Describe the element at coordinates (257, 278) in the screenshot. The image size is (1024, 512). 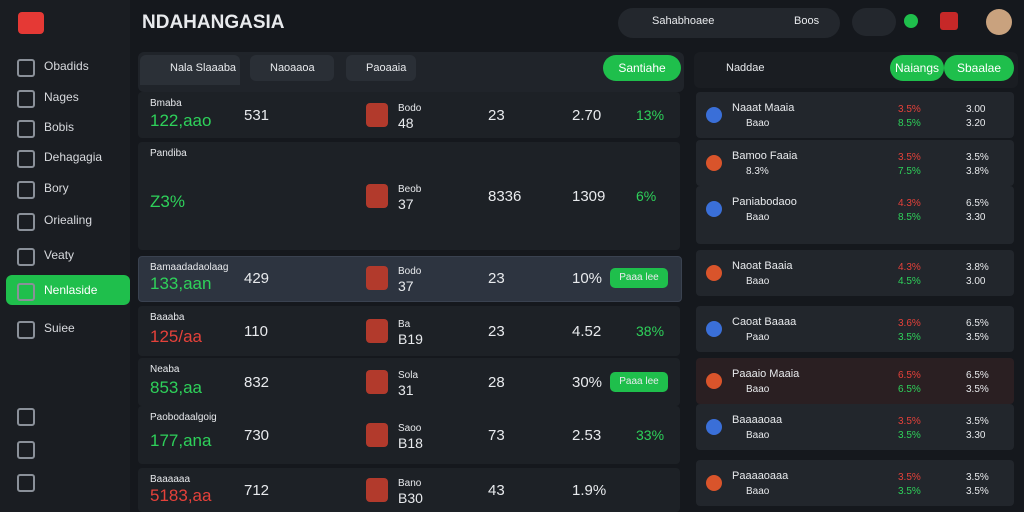
I see `row-count: 429` at that location.